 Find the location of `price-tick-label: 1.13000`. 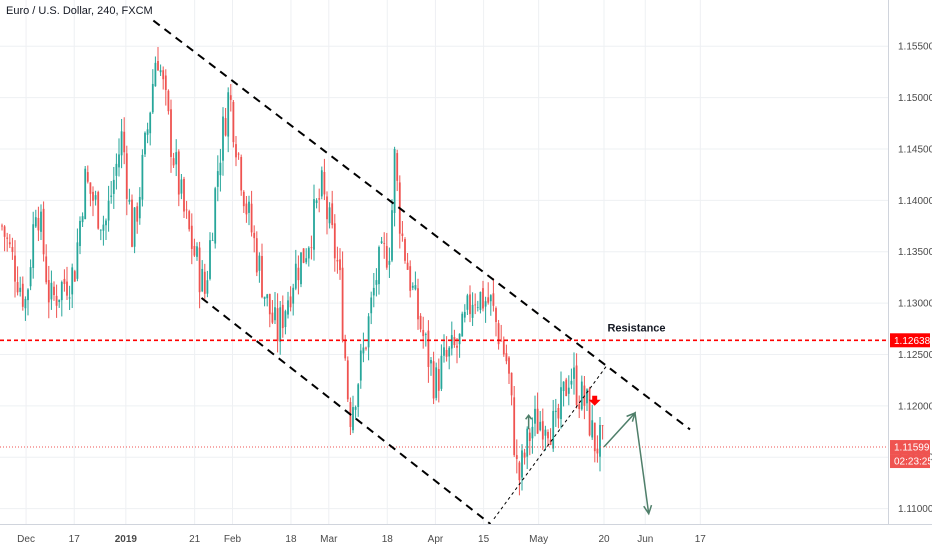

price-tick-label: 1.13000 is located at coordinates (915, 304).